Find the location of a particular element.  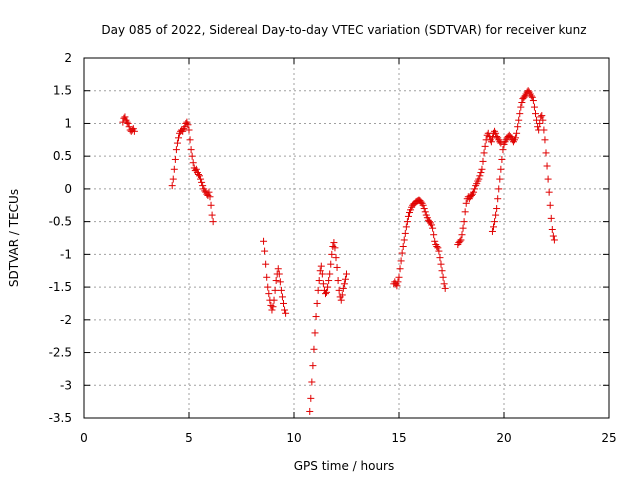

x-tick-label: 10 is located at coordinates (293, 438).